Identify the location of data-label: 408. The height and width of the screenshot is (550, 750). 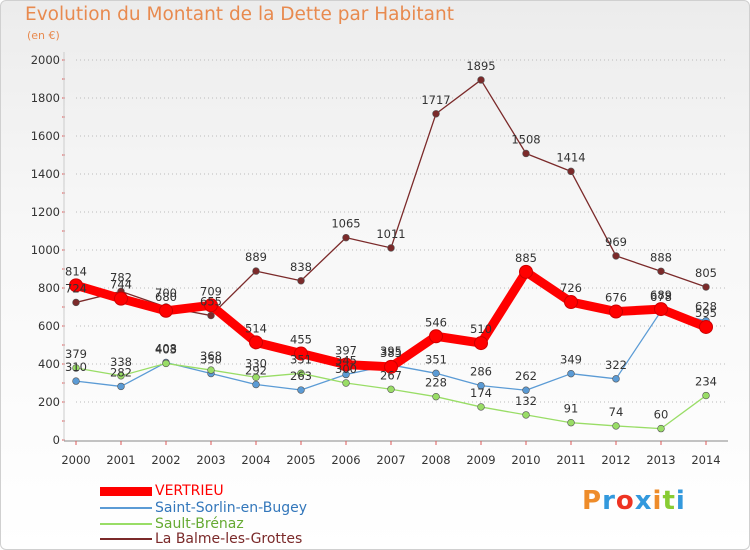
(166, 348).